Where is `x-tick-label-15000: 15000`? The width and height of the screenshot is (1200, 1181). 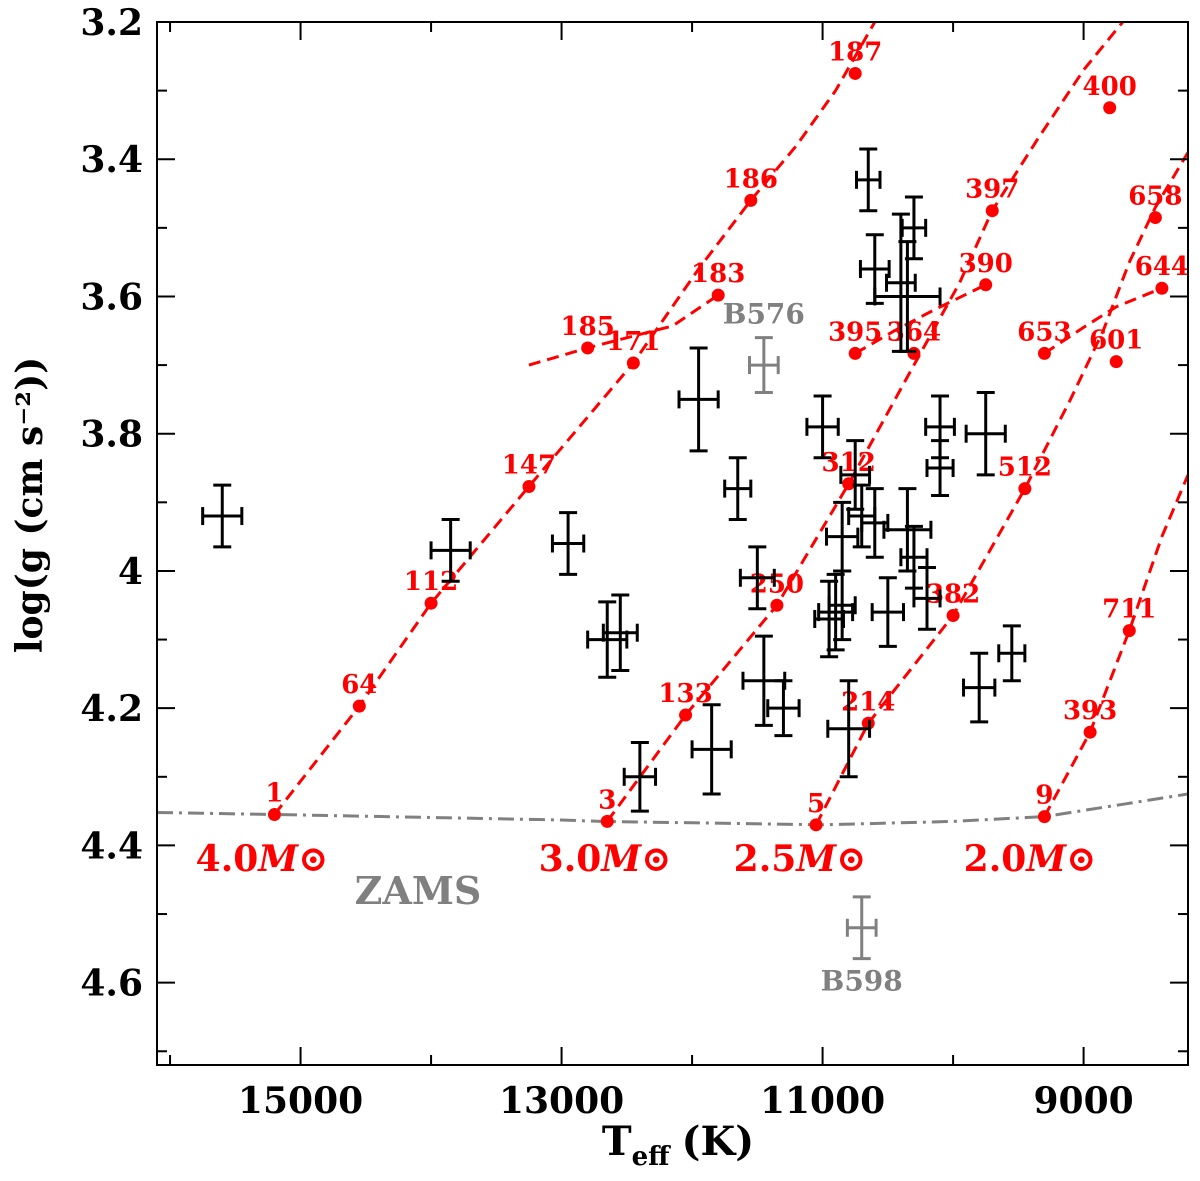 x-tick-label-15000: 15000 is located at coordinates (300, 1101).